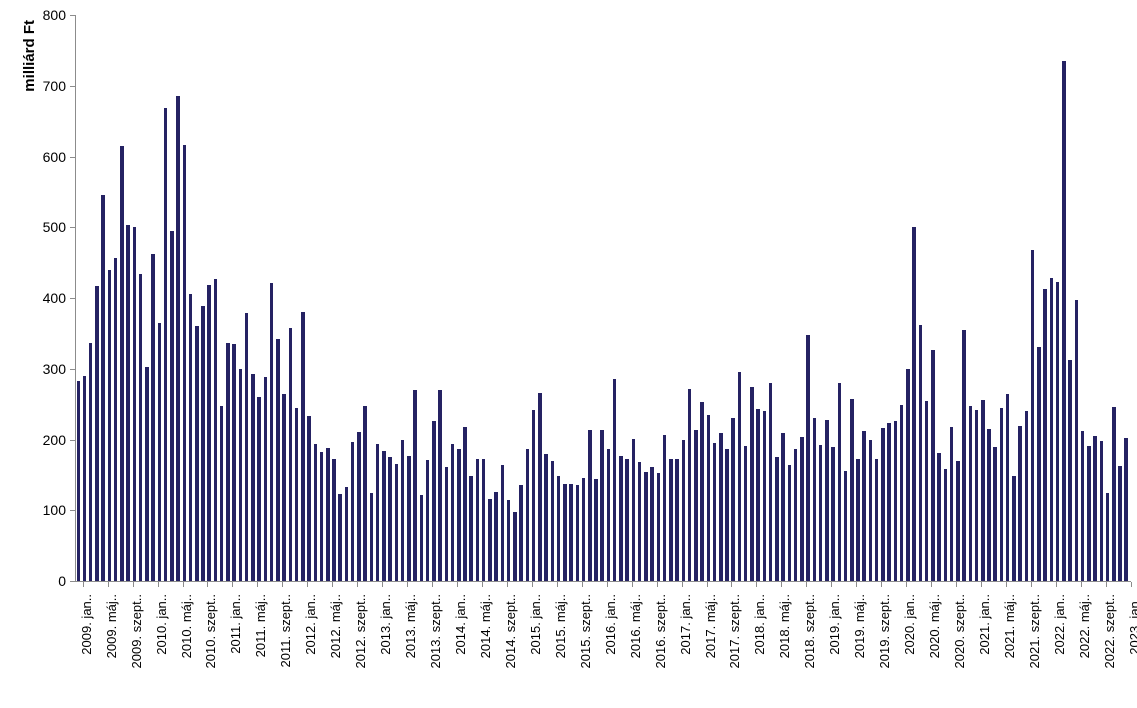 This screenshot has width=1137, height=708. Describe the element at coordinates (1084, 626) in the screenshot. I see `x-tick-label: 2022. máj..` at that location.